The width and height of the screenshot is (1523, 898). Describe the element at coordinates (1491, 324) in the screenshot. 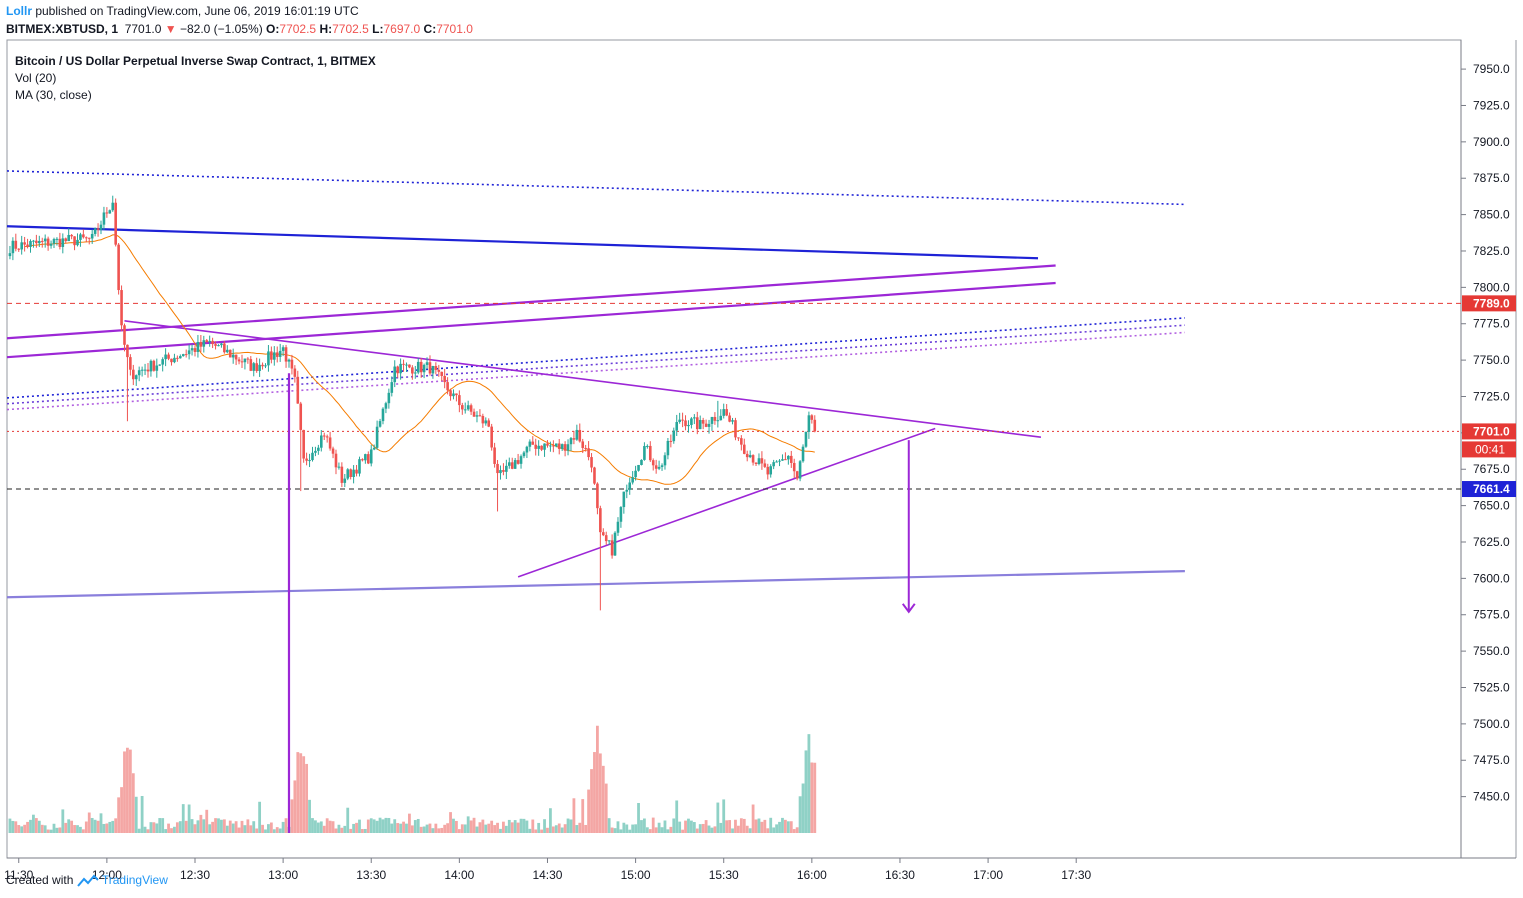

I see `price-tick-label: 7775.0` at that location.